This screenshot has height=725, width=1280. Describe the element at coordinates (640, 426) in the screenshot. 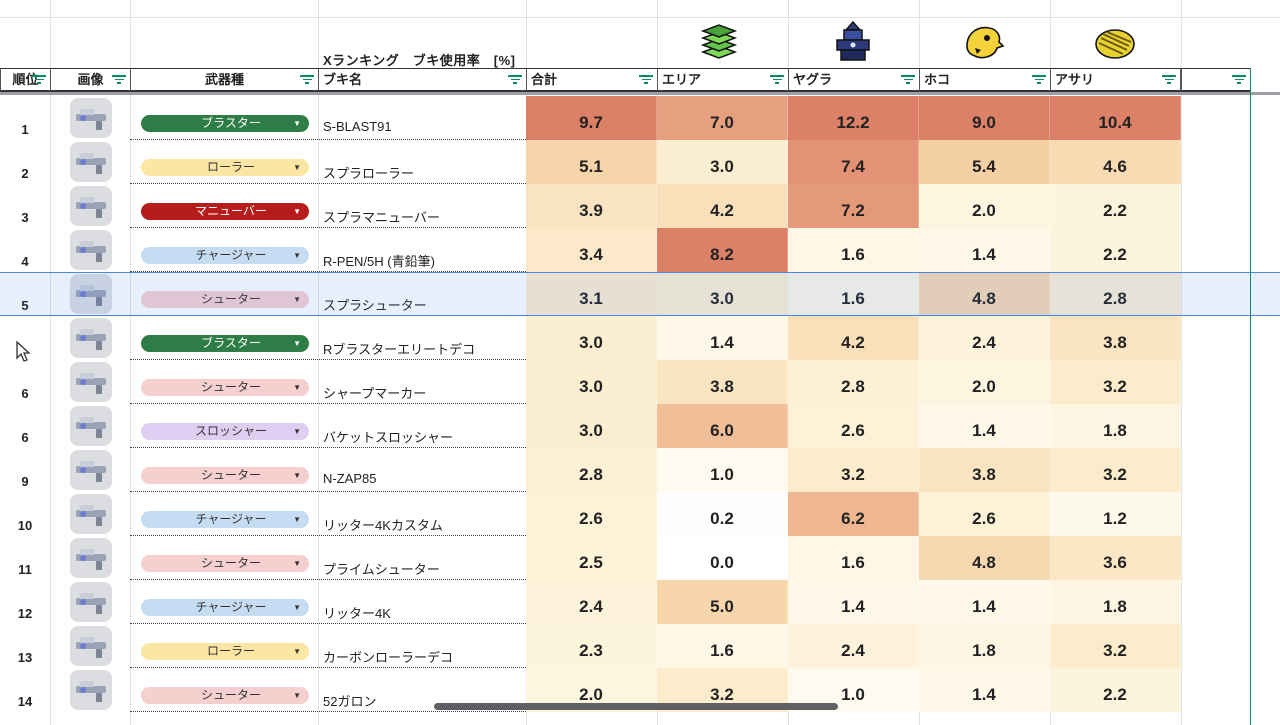

I see `table-row: 6 スロッシャー ▼ バケットスロッシャー 3.0 6.0 2.6 1.4 1.8` at that location.